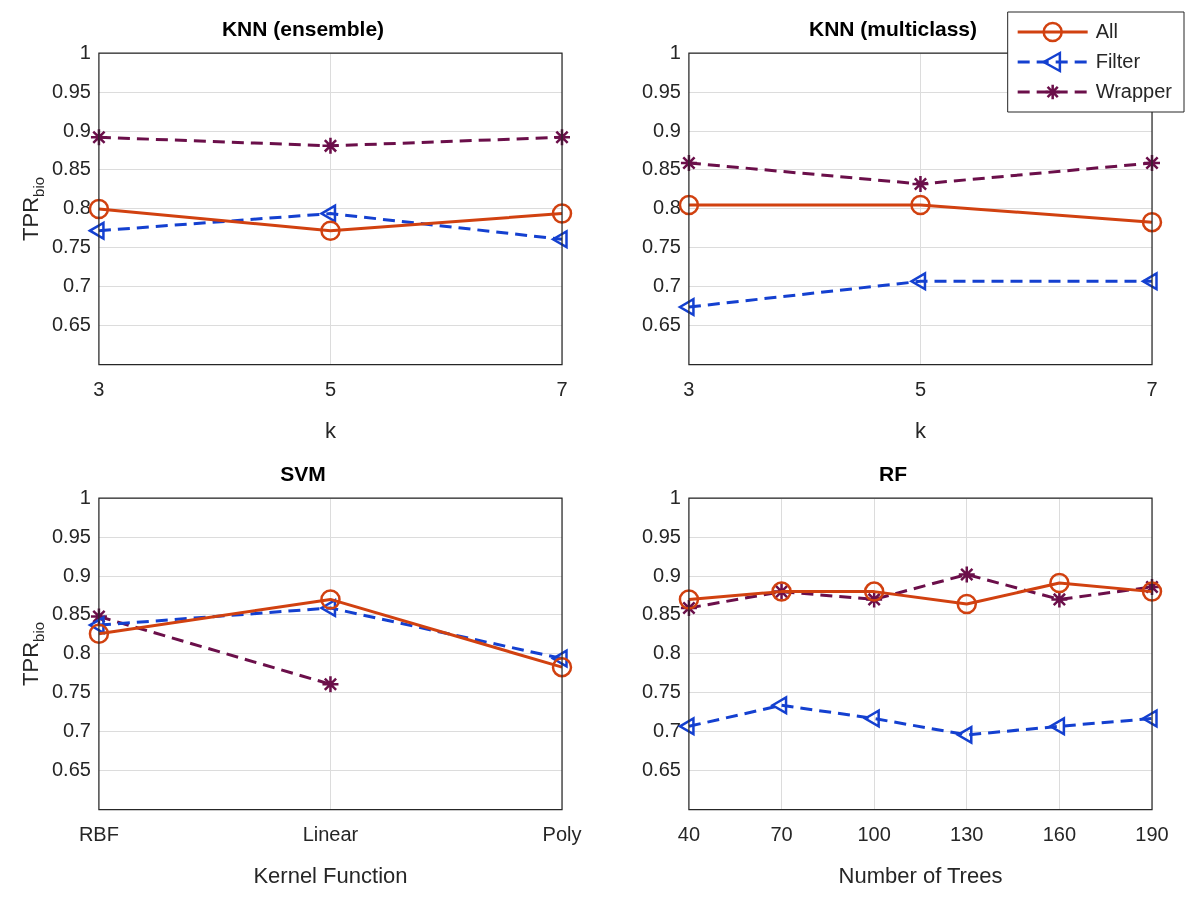 Image resolution: width=1194 pixels, height=903 pixels. What do you see at coordinates (893, 29) in the screenshot?
I see `chart-title: KNN (multiclass)` at bounding box center [893, 29].